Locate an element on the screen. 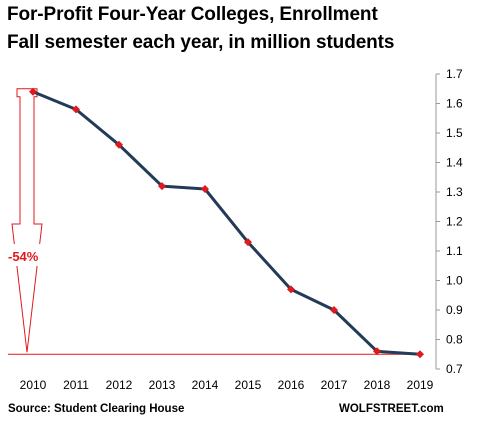 The height and width of the screenshot is (428, 479). y-tick-label: 0.7 is located at coordinates (454, 369).